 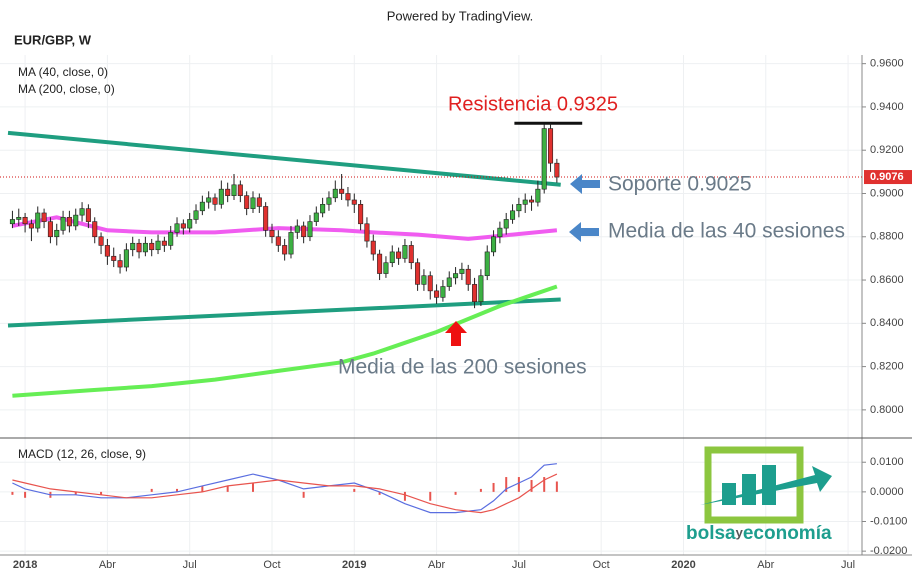 I want to click on y-tick-label: 0.9600, so click(x=887, y=64).